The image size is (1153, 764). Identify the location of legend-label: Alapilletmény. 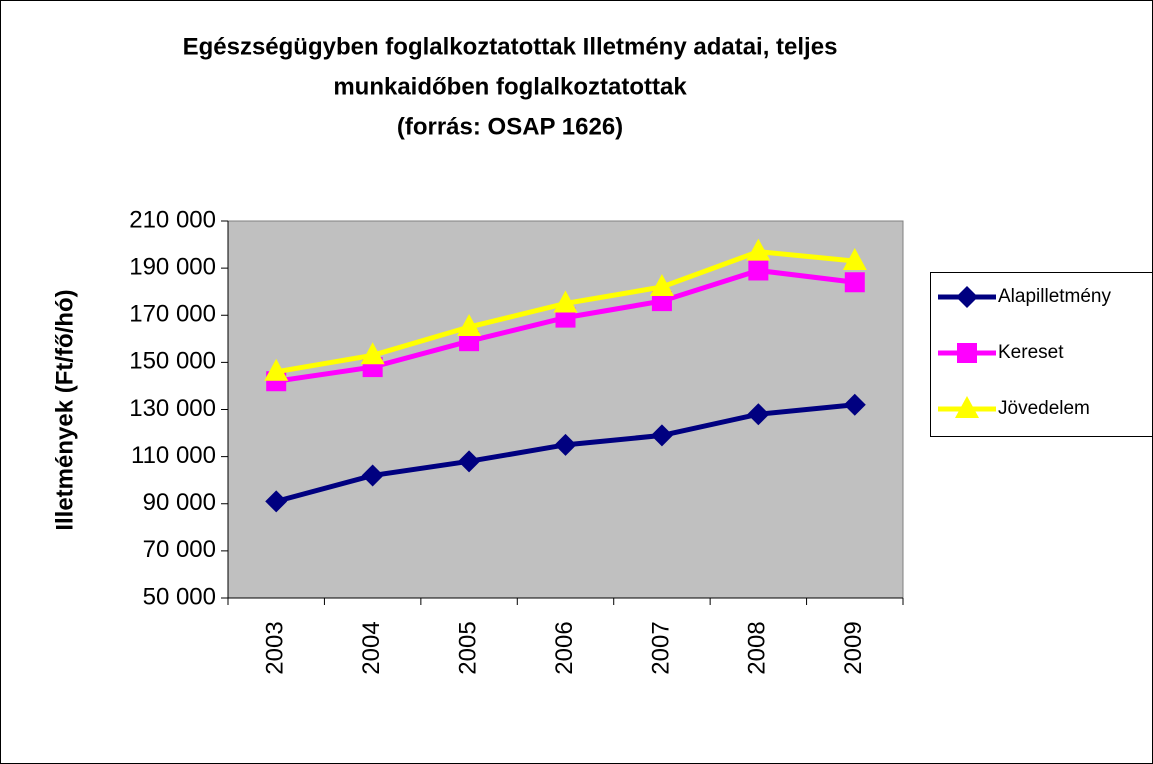
(1054, 296).